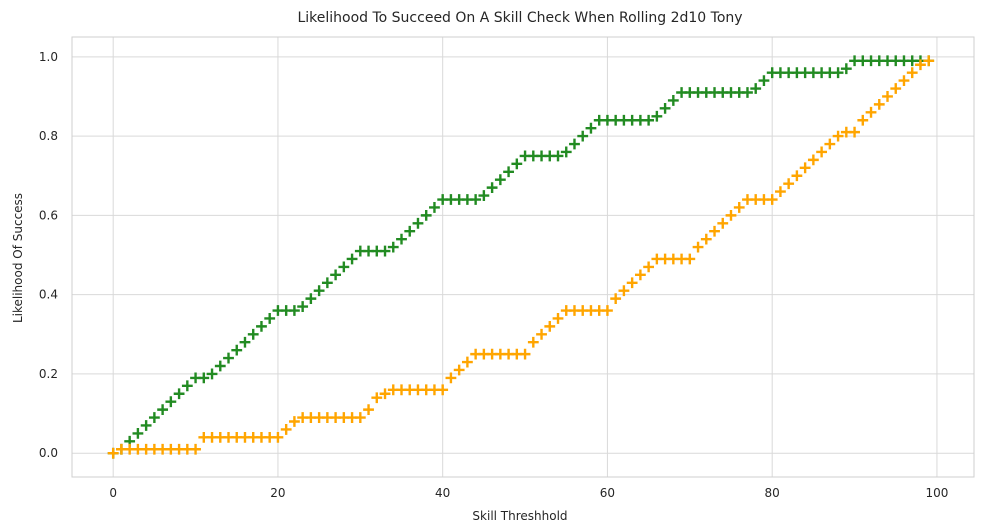 The height and width of the screenshot is (529, 1006). What do you see at coordinates (18, 258) in the screenshot?
I see `y-axis-label: Likelihood Of Success` at bounding box center [18, 258].